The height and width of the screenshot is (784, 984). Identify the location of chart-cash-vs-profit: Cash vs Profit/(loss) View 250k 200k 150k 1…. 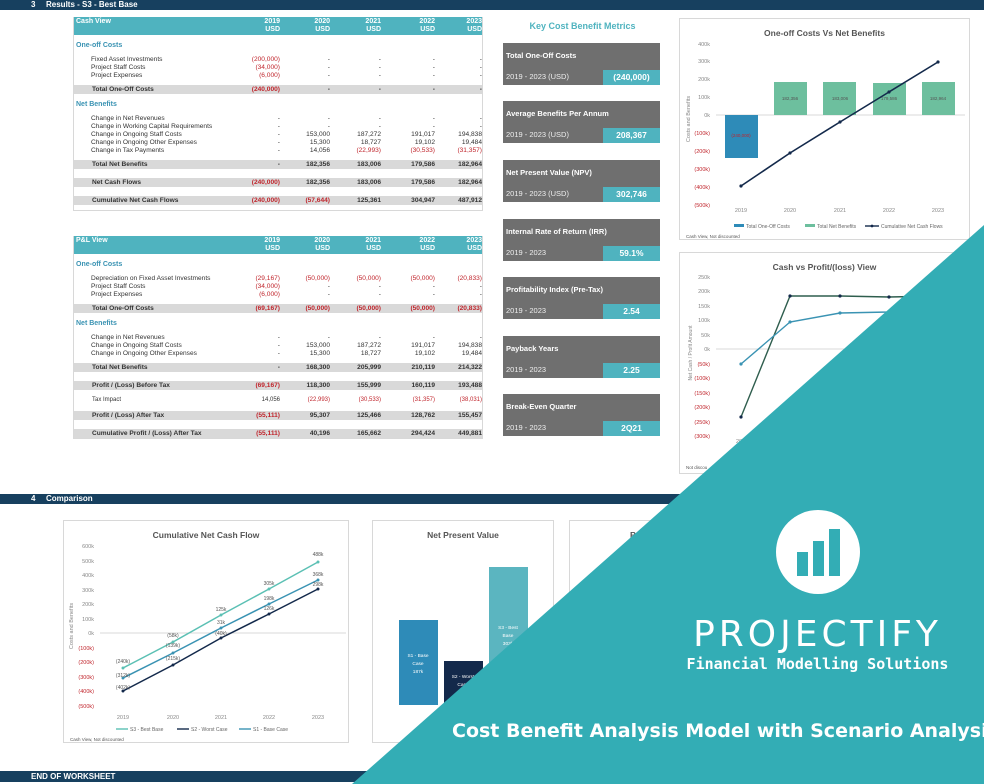
(824, 363).